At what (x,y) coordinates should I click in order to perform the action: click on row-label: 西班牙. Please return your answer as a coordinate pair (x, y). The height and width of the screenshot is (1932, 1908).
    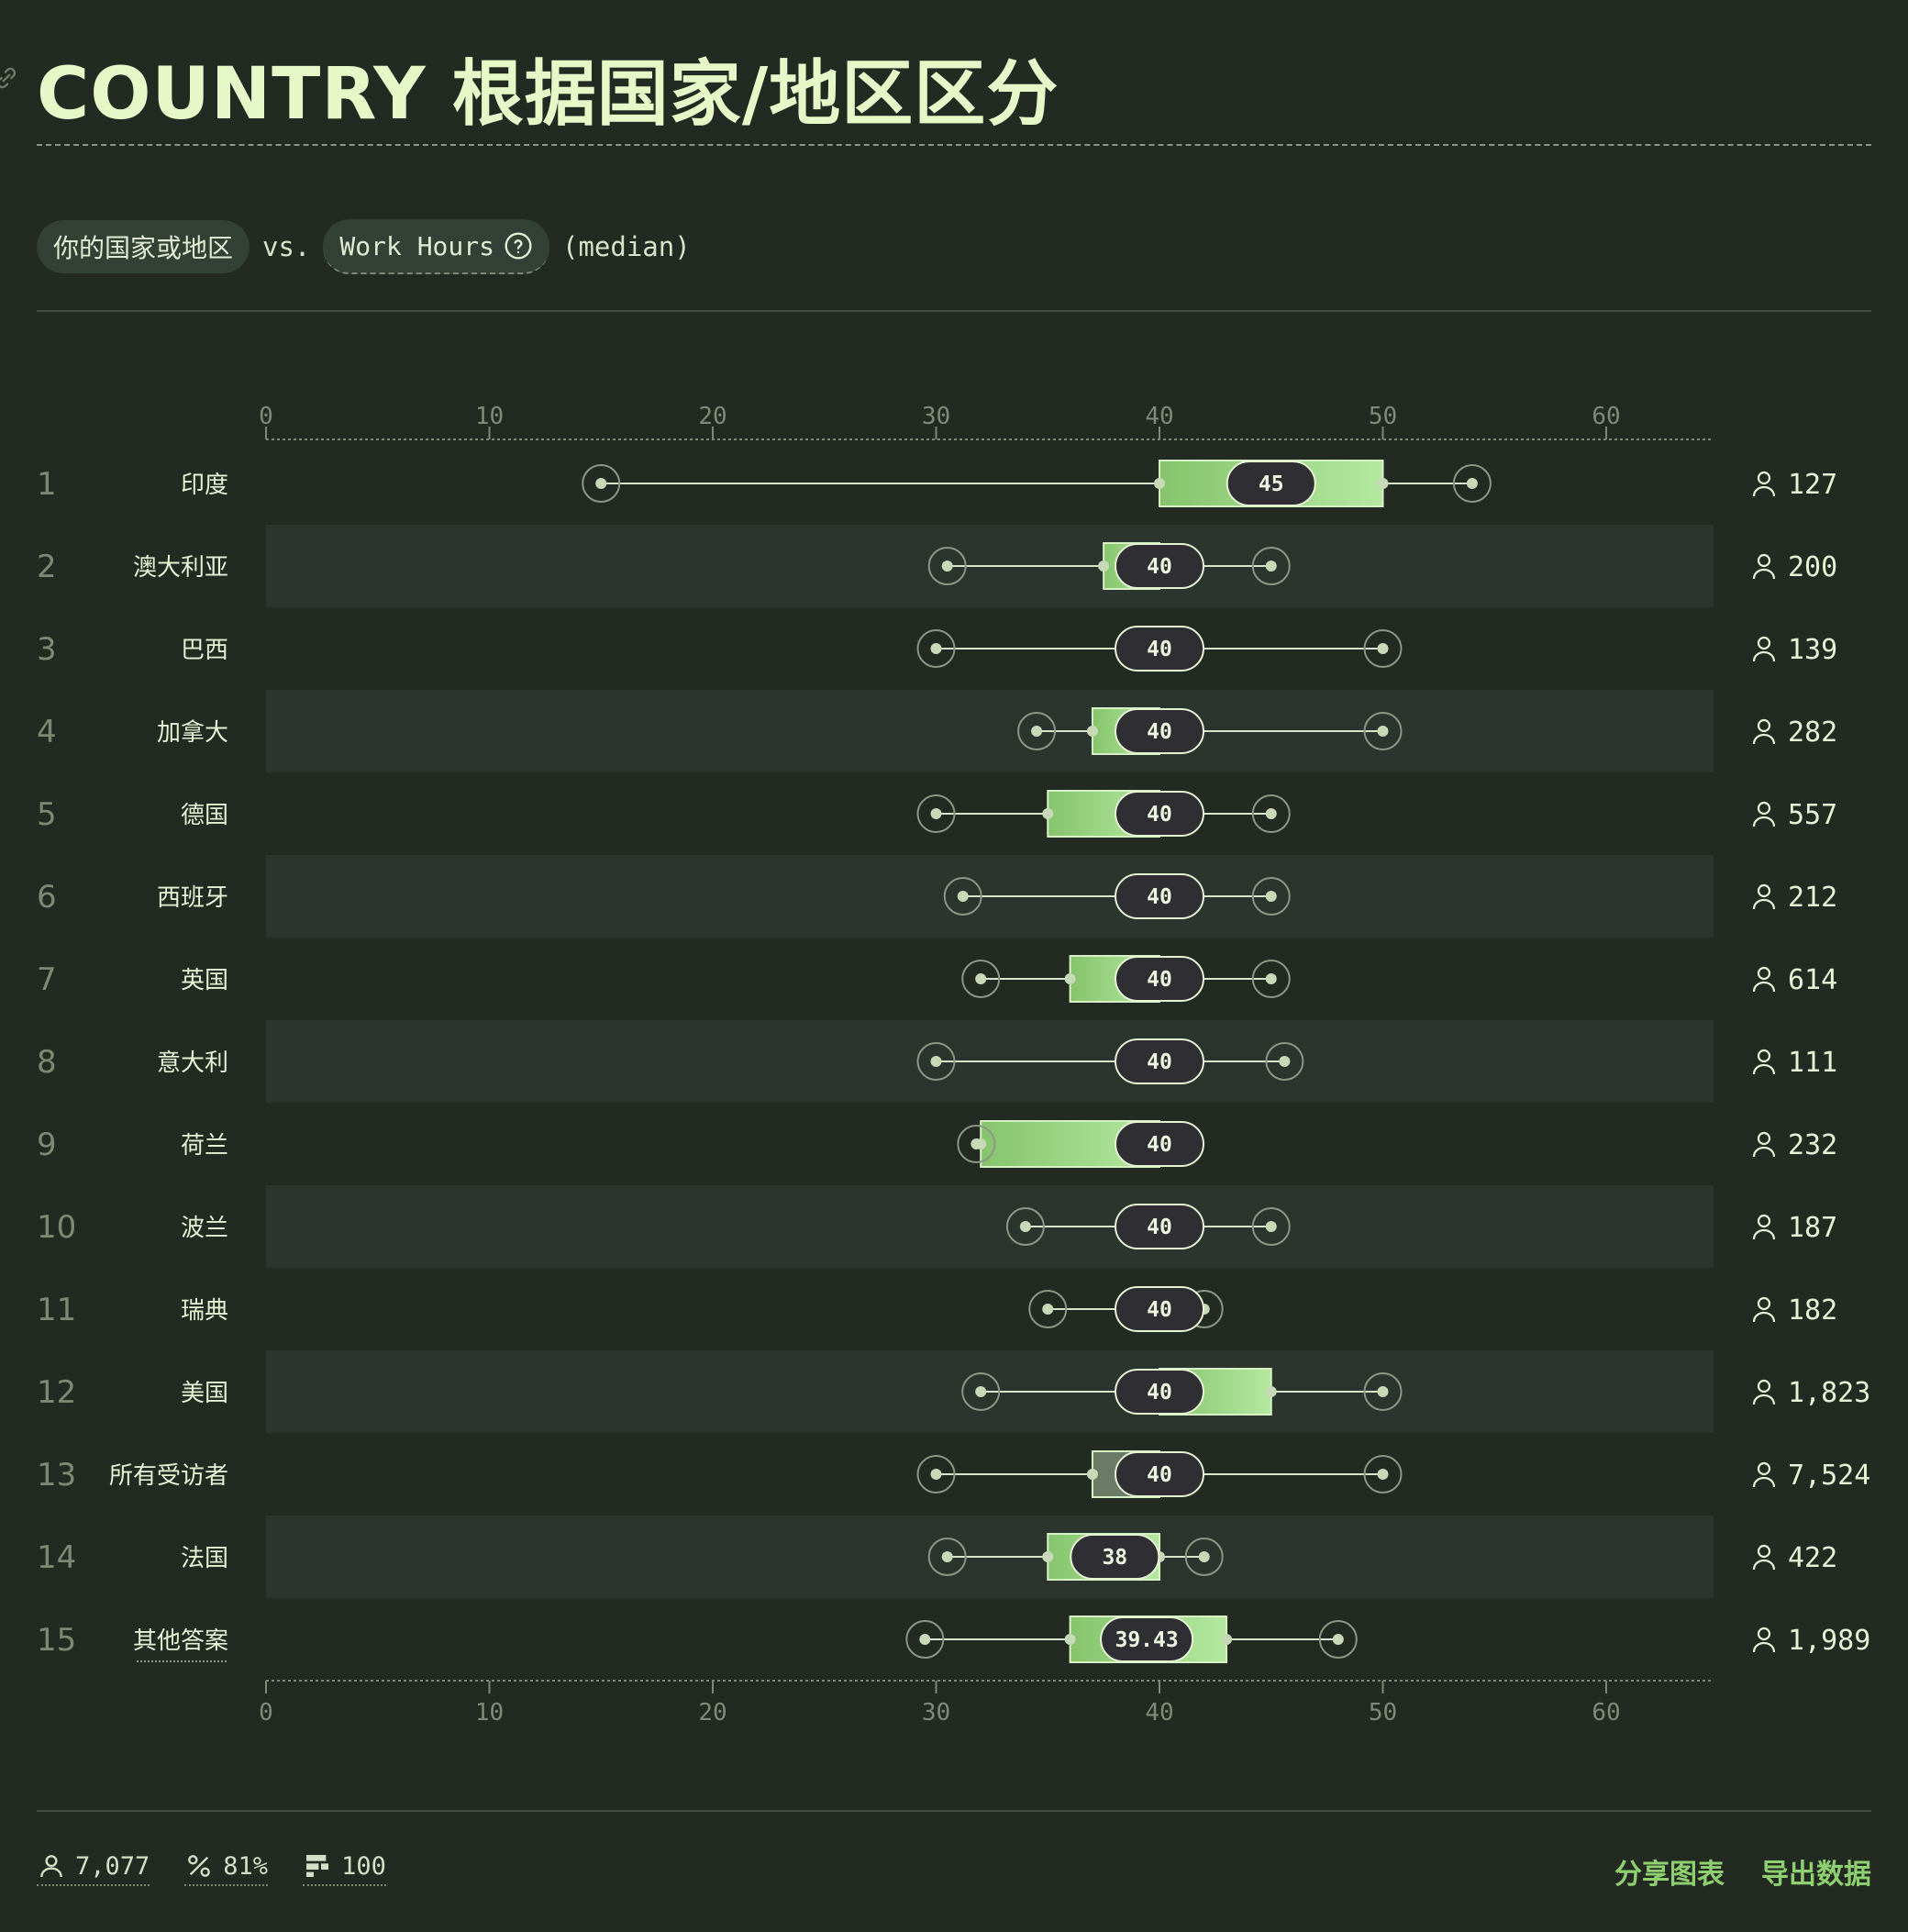
    Looking at the image, I should click on (192, 898).